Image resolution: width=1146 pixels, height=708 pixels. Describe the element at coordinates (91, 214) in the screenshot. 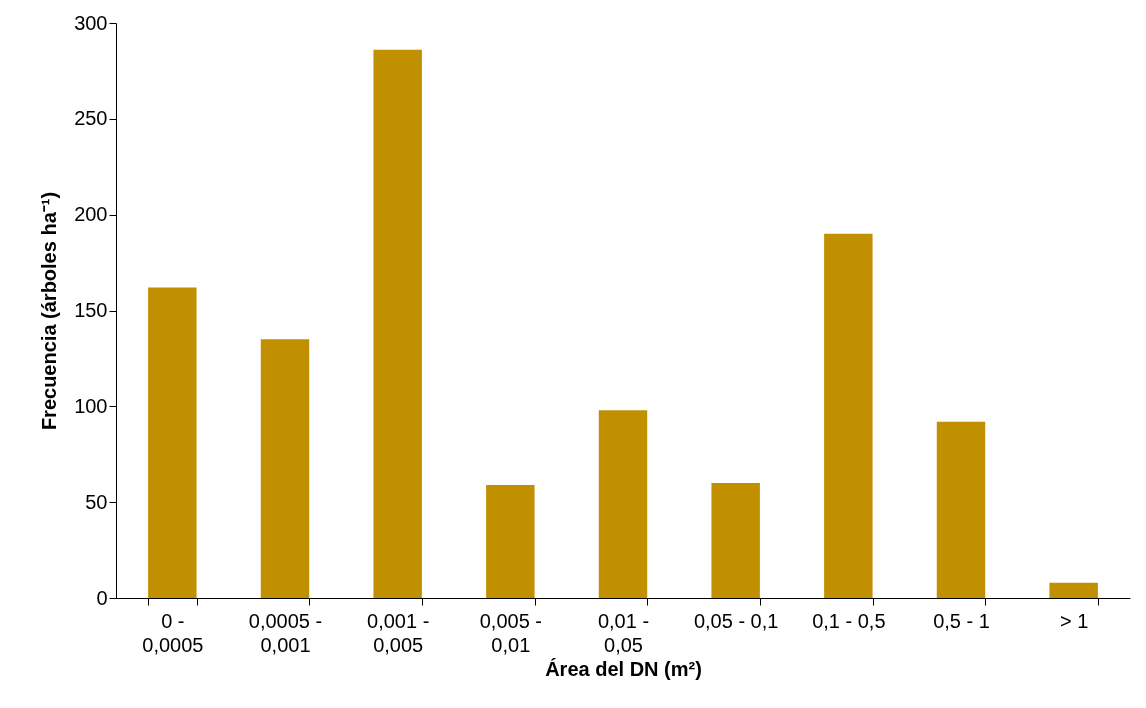

I see `y-tick-label: 200` at that location.